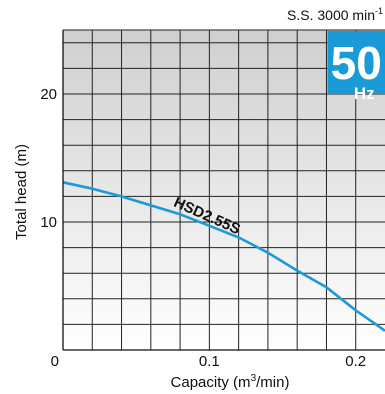 This screenshot has width=385, height=394. I want to click on x-tick-label: 0.1, so click(209, 361).